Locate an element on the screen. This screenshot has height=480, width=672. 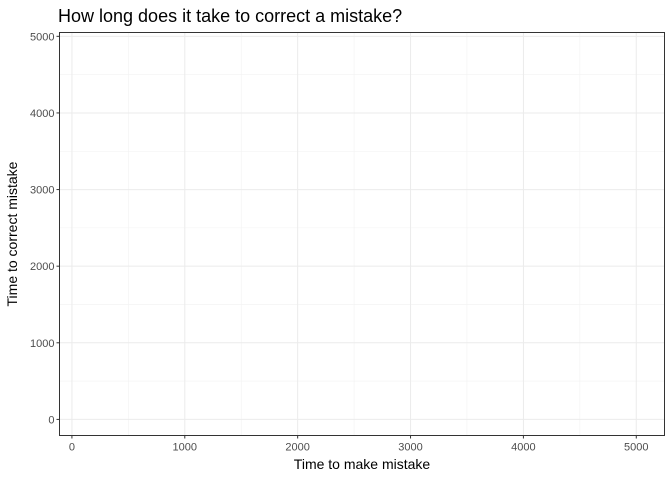
x-tick-label: 2000 is located at coordinates (297, 448).